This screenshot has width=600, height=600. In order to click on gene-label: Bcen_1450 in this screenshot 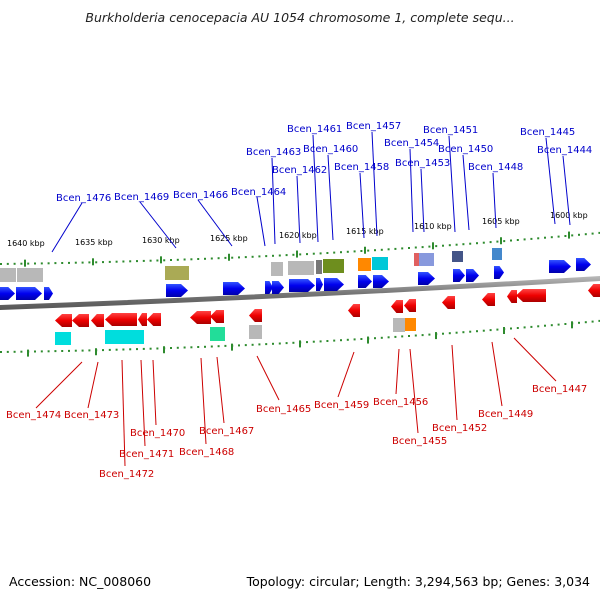, I will do `click(465, 149)`.